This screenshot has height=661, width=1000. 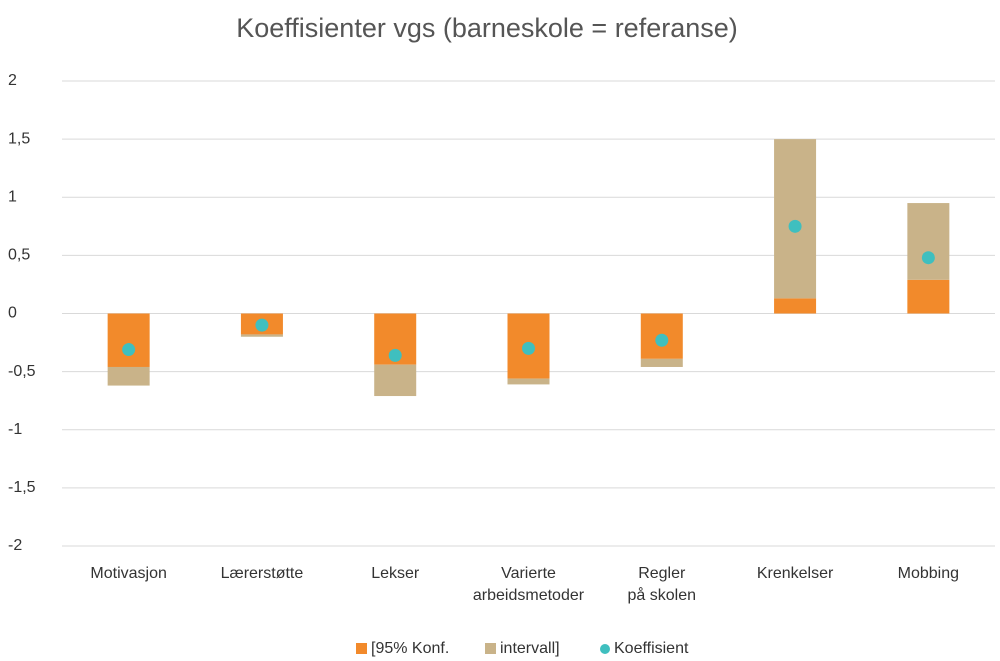 I want to click on x-tick-label: Regler på skolen, so click(x=662, y=584).